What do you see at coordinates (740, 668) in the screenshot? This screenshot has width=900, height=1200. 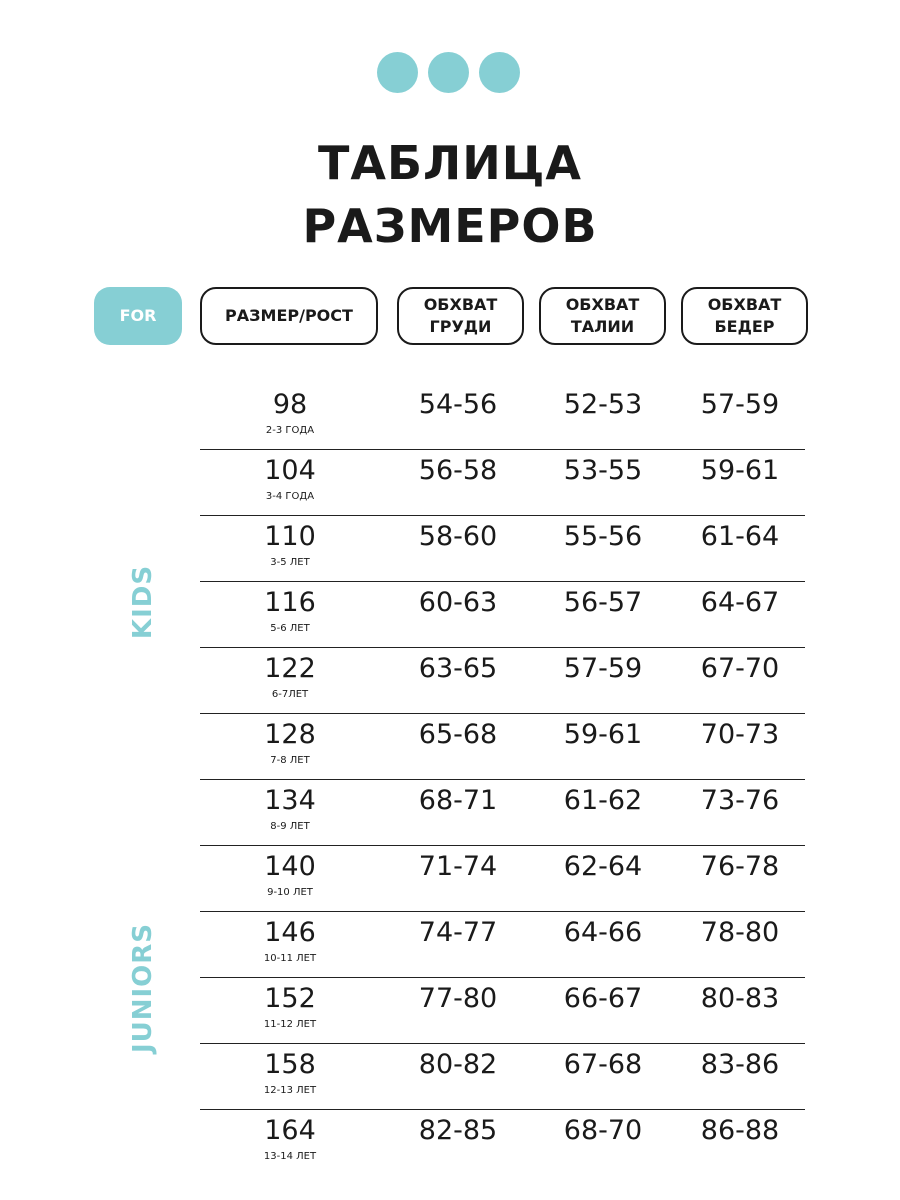 I see `hips-value: 67-70` at bounding box center [740, 668].